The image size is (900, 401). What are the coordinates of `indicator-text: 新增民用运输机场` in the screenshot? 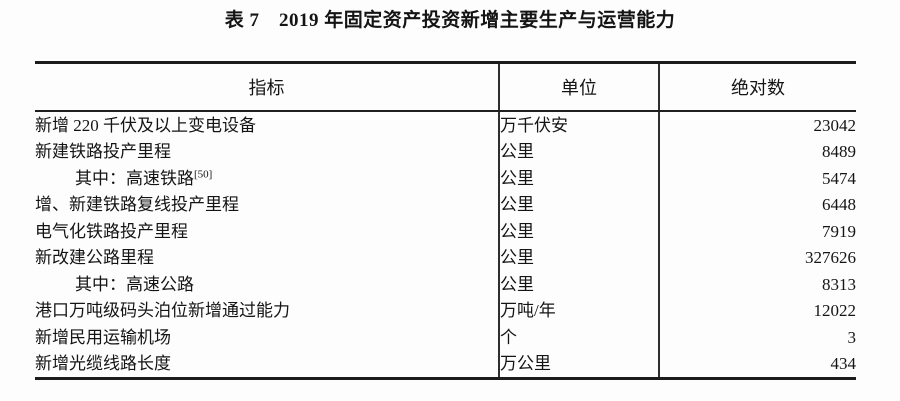 It's located at (103, 337).